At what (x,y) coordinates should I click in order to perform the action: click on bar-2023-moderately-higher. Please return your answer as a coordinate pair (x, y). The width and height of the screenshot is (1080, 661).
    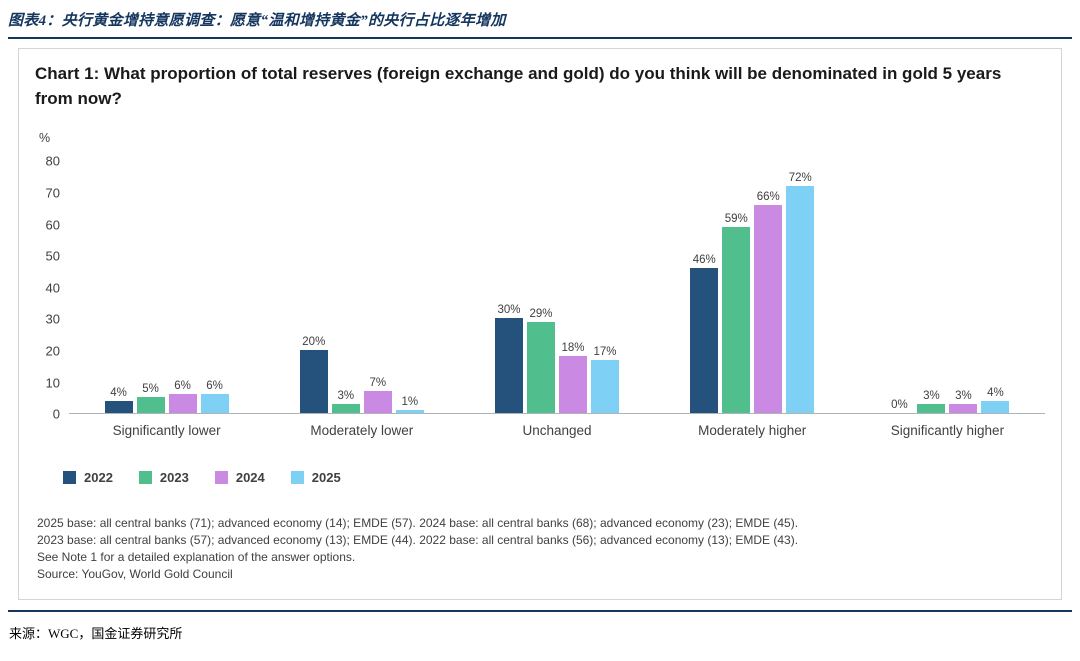
    Looking at the image, I should click on (736, 320).